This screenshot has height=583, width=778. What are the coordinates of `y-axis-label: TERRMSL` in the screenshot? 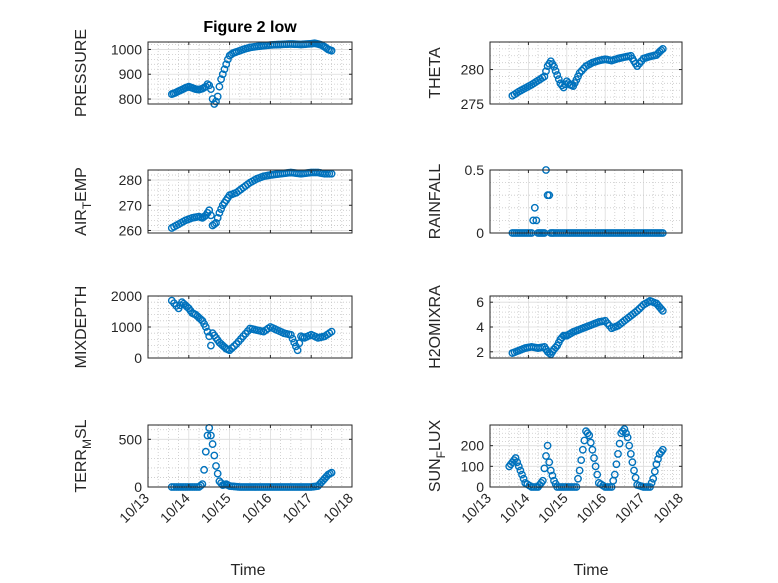 It's located at (83, 455).